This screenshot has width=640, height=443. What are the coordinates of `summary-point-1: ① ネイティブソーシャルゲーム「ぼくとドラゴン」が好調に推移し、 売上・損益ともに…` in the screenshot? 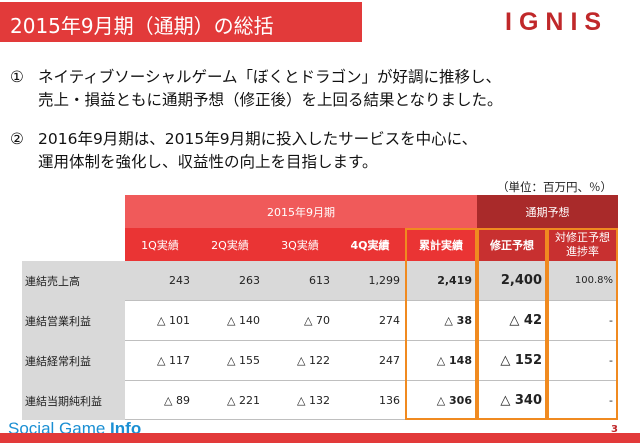 It's located at (256, 89).